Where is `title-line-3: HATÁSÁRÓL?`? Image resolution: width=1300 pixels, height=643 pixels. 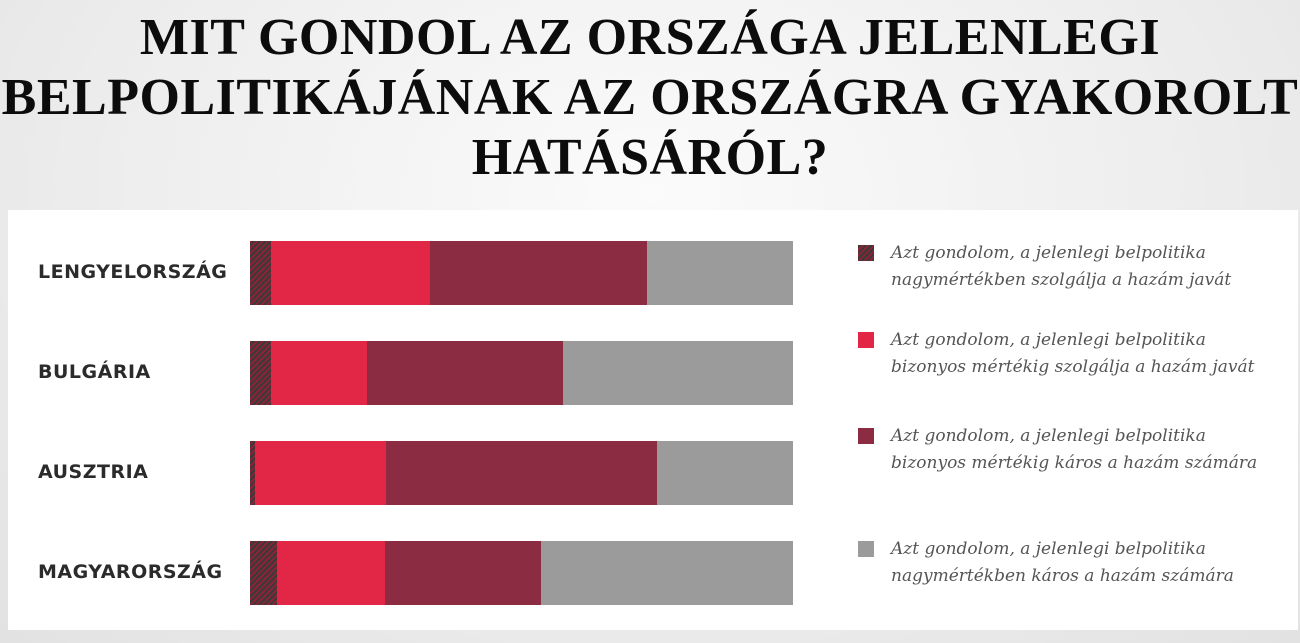
title-line-3: HATÁSÁRÓL? is located at coordinates (650, 157).